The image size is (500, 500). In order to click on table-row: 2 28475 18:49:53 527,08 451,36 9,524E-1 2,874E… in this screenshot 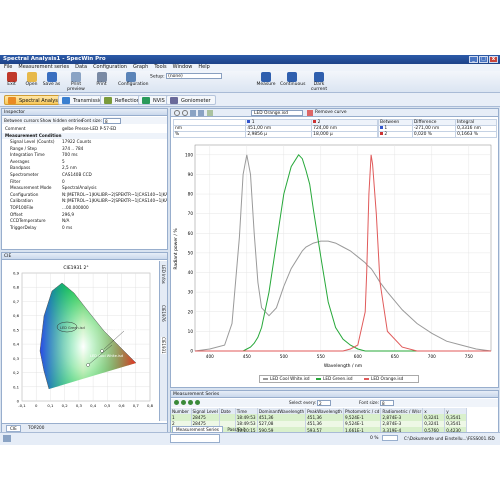, I will do `click(319, 423)`.